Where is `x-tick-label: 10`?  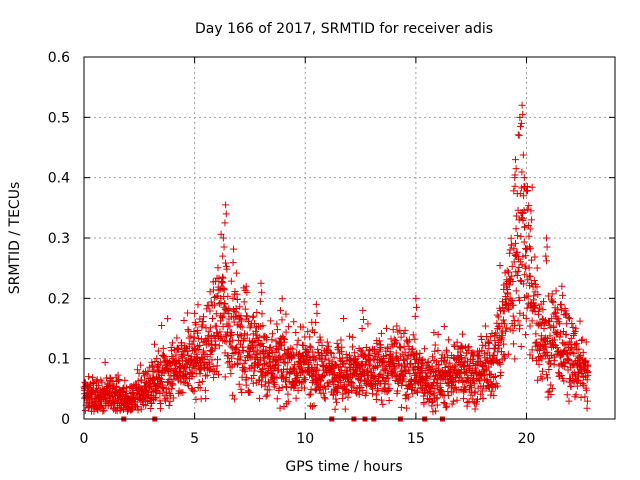
x-tick-label: 10 is located at coordinates (305, 439).